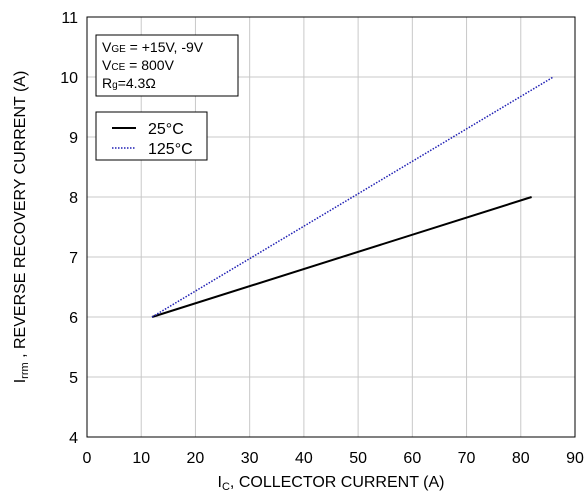  Describe the element at coordinates (20, 217) in the screenshot. I see `y-axis-label-rest: , REVERSE RECOVERY CURRENT (A)` at that location.